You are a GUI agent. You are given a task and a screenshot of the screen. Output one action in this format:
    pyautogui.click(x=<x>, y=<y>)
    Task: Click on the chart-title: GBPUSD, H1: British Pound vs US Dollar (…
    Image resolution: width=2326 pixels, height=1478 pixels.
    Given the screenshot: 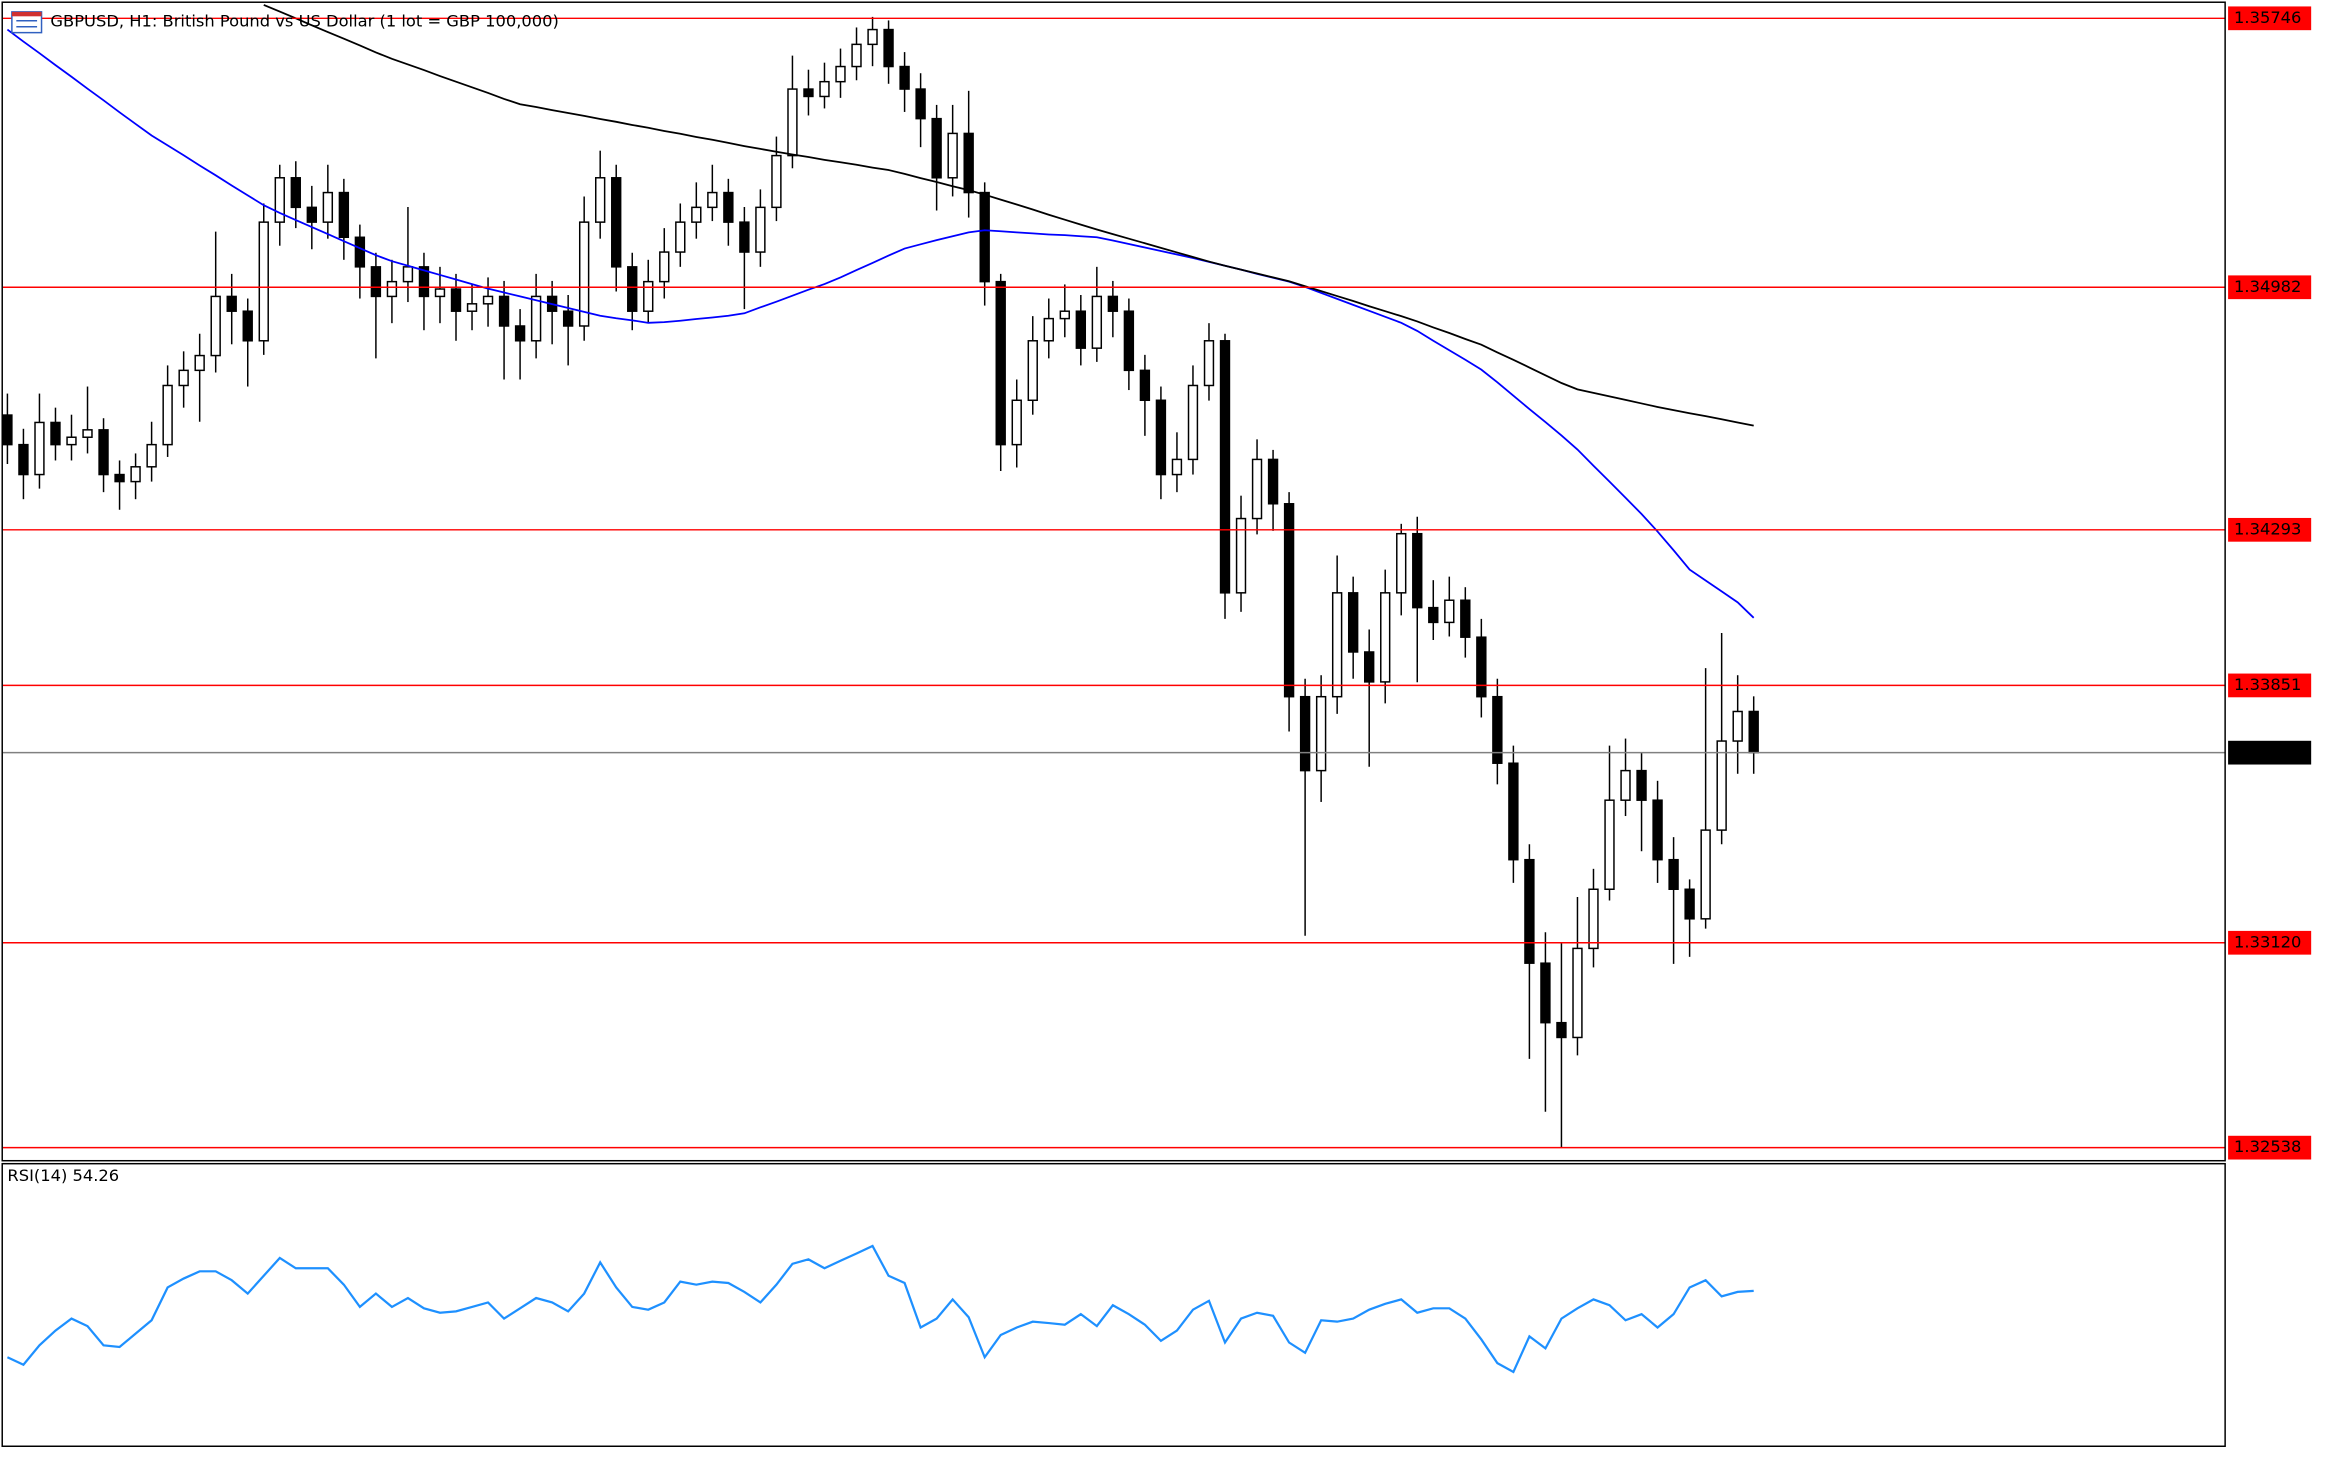 What is the action you would take?
    pyautogui.click(x=304, y=21)
    